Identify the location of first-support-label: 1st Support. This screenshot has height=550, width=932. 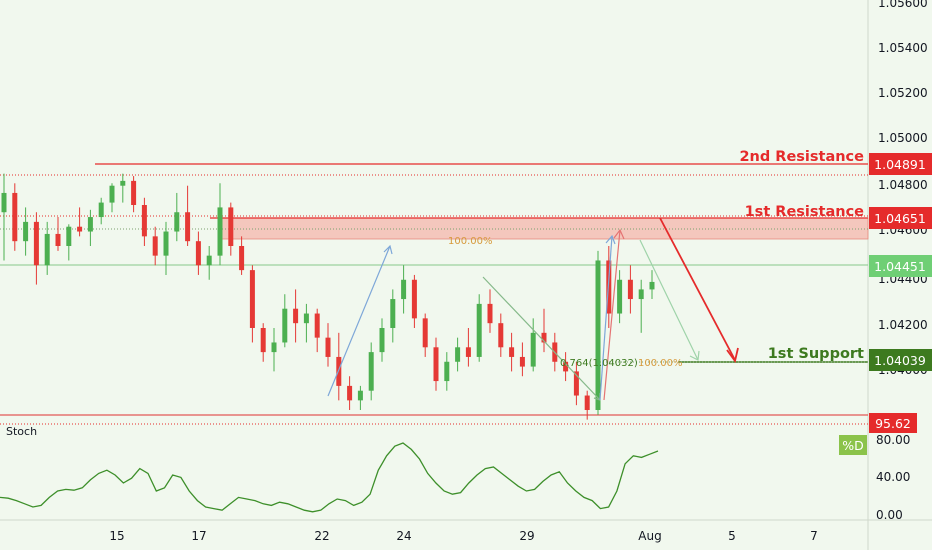
(816, 354).